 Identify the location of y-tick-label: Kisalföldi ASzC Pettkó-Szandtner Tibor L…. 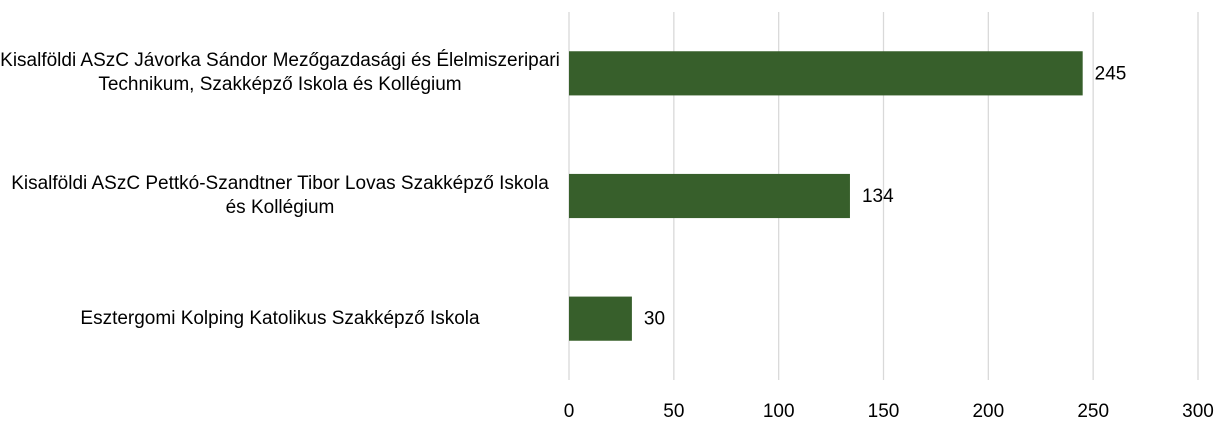
(280, 195).